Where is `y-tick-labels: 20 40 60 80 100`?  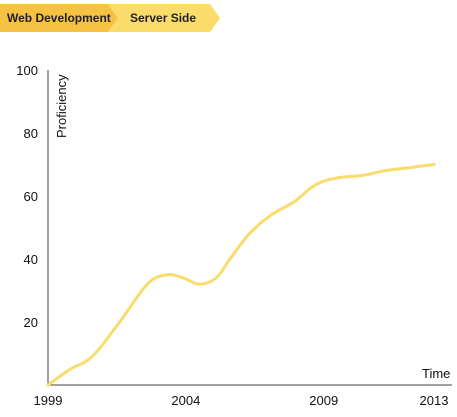
y-tick-labels: 20 40 60 80 100 is located at coordinates (27, 196).